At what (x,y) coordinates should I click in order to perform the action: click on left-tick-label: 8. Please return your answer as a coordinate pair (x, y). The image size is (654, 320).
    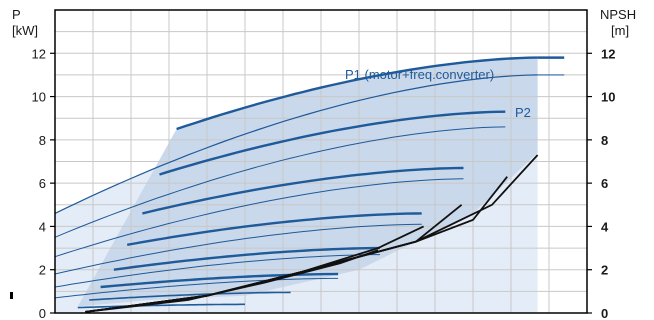
    Looking at the image, I should click on (42, 140).